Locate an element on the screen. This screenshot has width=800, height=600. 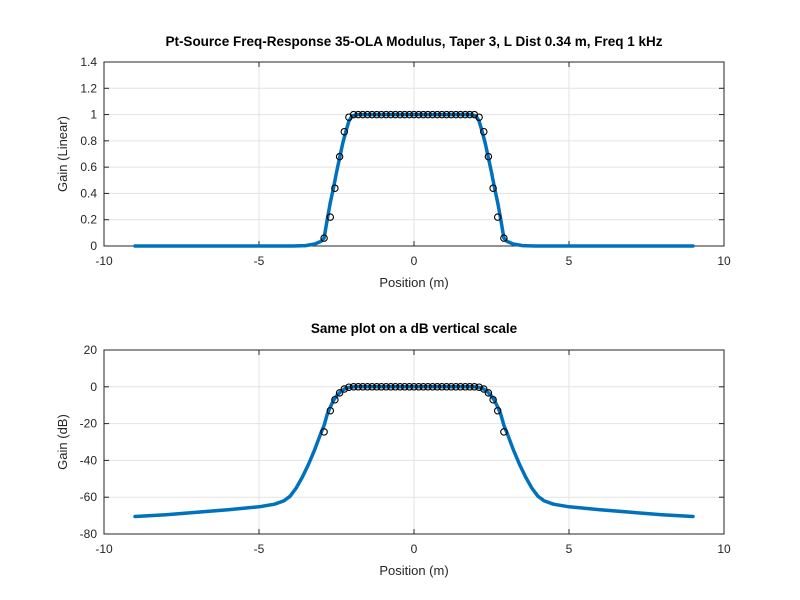
y-tick-label-linear: 0 is located at coordinates (93, 246).